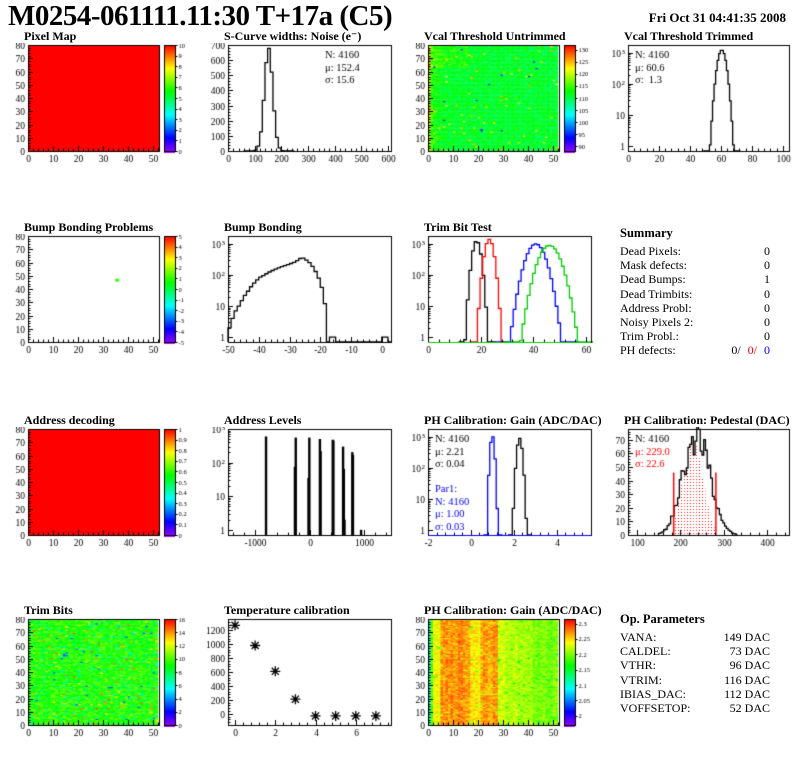 The height and width of the screenshot is (772, 796). I want to click on address-levels-canvas, so click(300, 489).